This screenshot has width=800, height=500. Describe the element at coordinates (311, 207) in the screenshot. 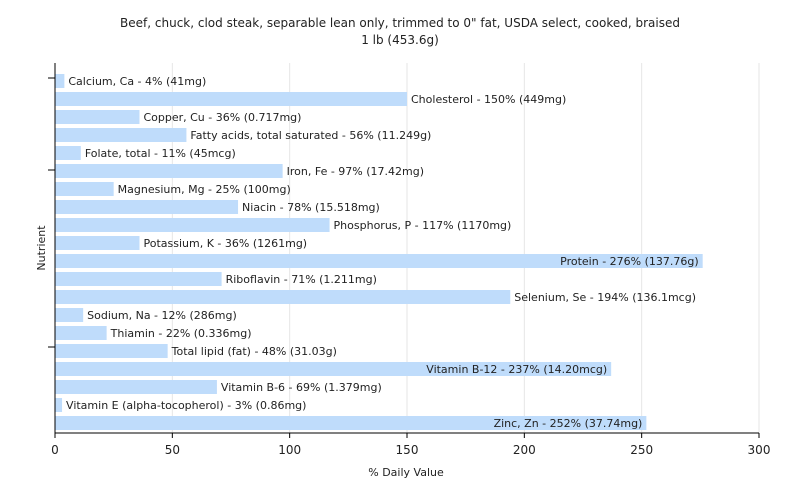

I see `bar-label: Niacin - 78% (15.518mg)` at that location.